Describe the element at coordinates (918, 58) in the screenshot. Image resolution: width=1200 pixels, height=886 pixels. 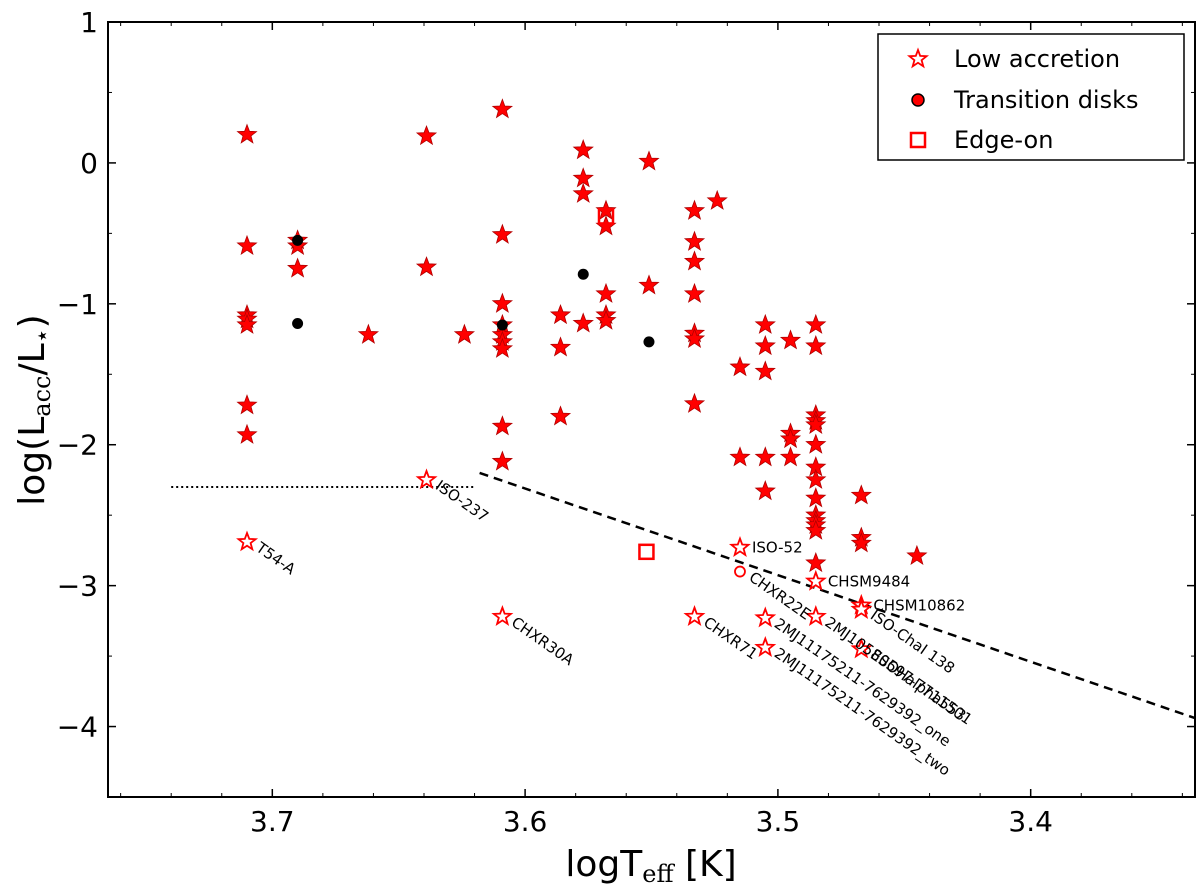
I see `legend-open-star` at that location.